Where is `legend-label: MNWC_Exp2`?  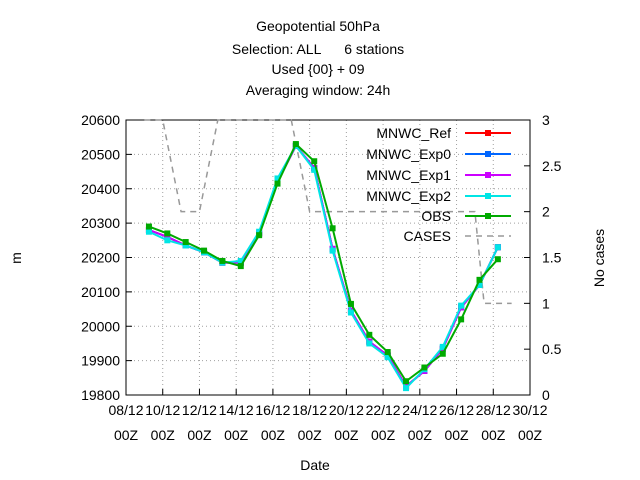 legend-label: MNWC_Exp2 is located at coordinates (408, 196).